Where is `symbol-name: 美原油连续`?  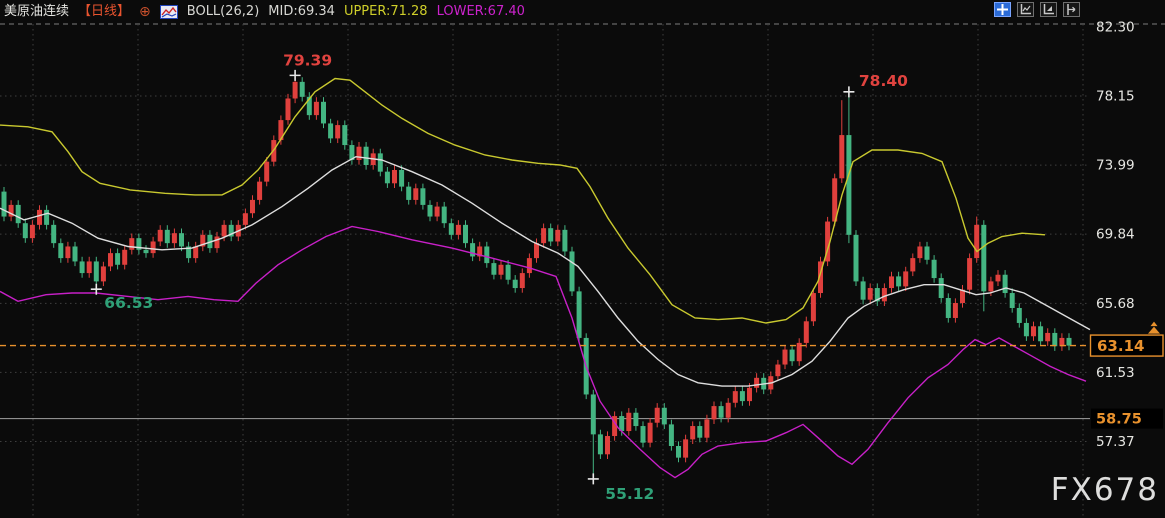 symbol-name: 美原油连续 is located at coordinates (37, 11).